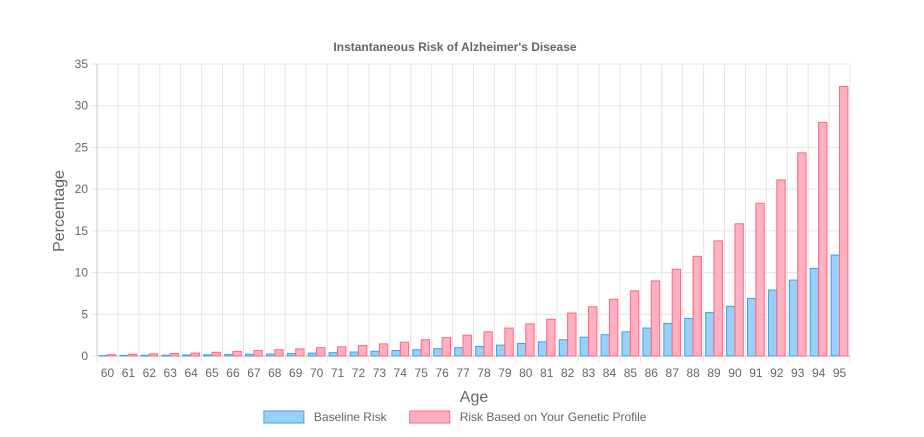  I want to click on legend-label: Risk Based on Your Genetic Profile, so click(553, 417).